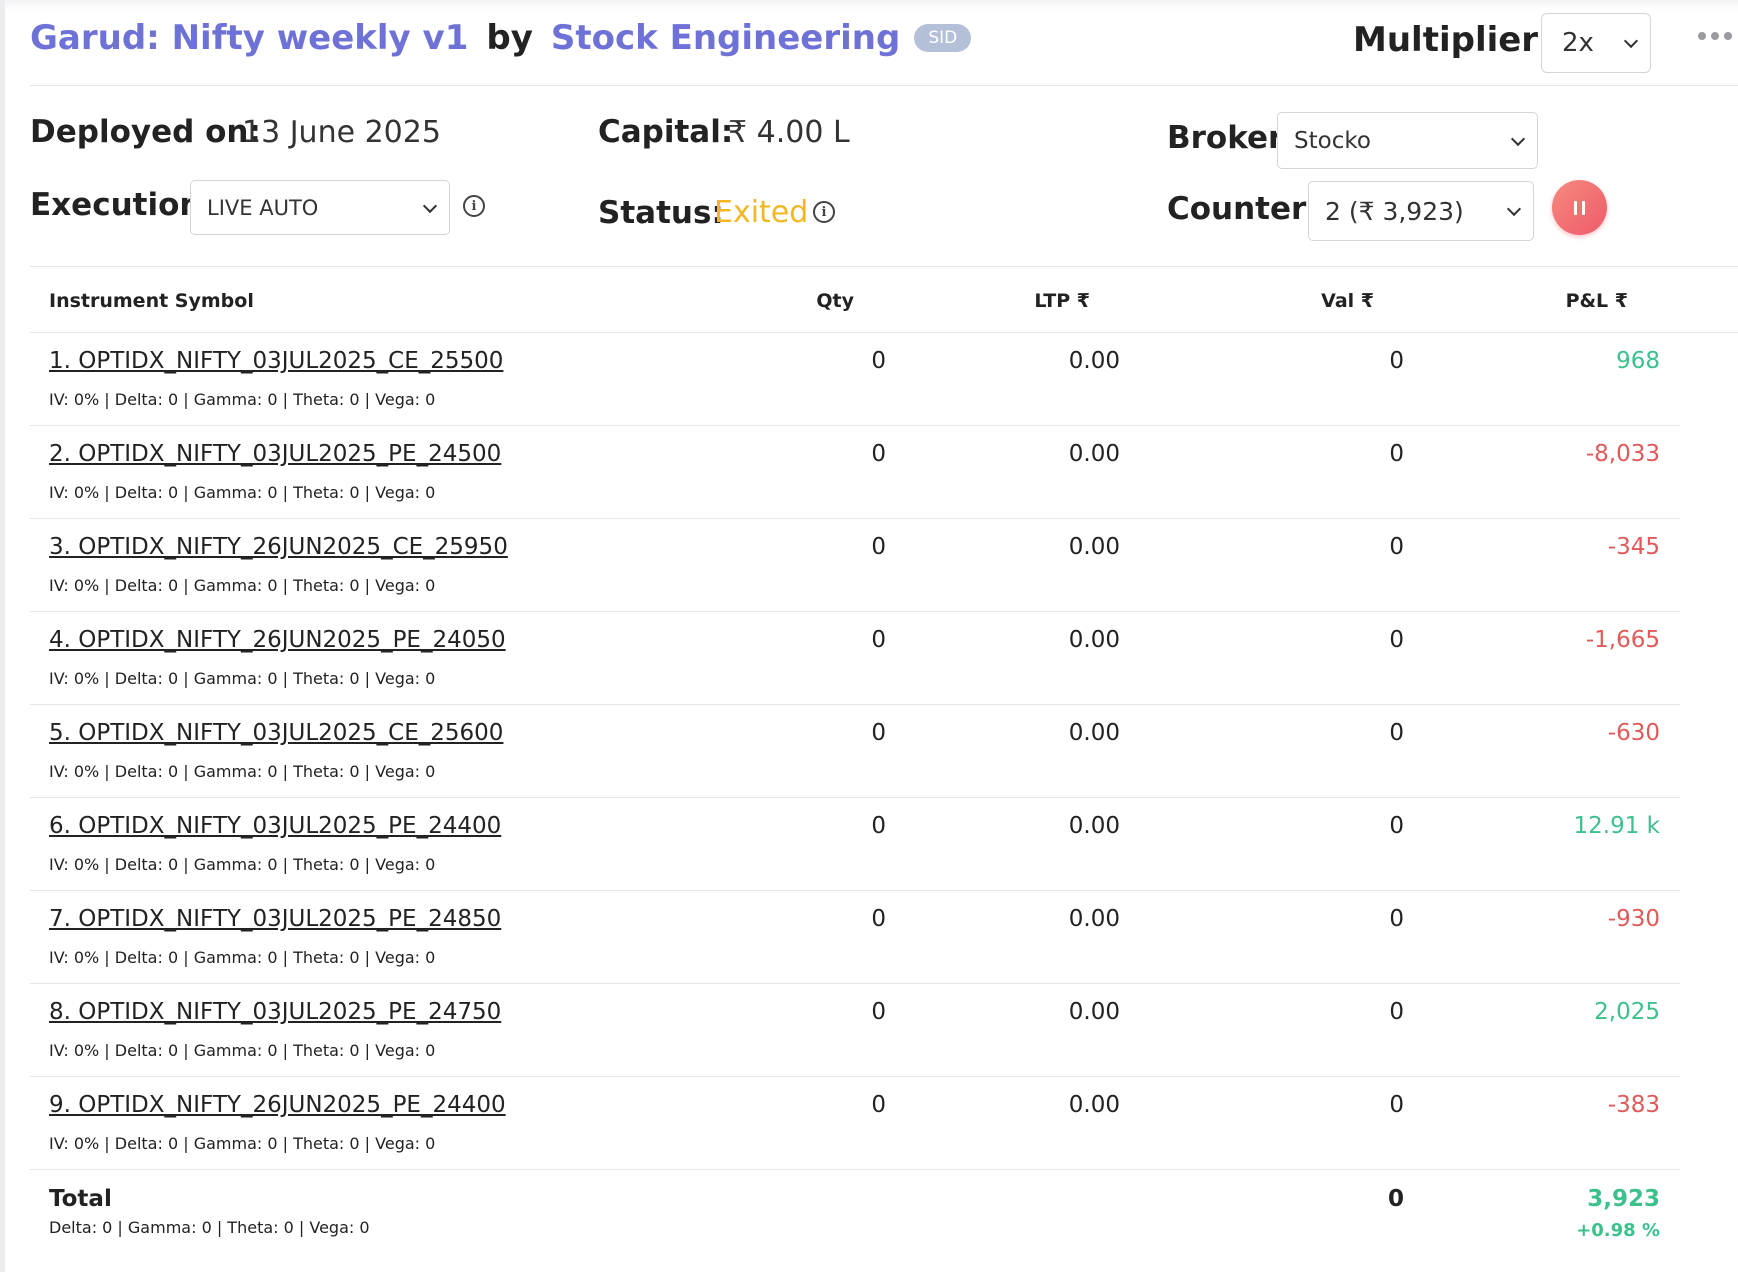  Describe the element at coordinates (341, 132) in the screenshot. I see `deployed-value: 13 June 2025` at that location.